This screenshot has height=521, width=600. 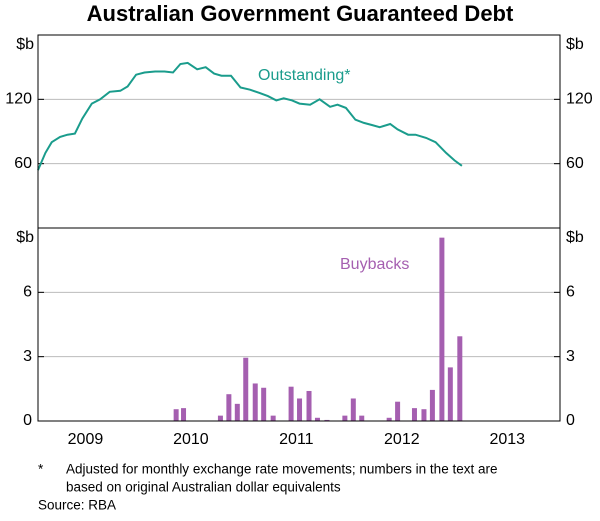 What do you see at coordinates (191, 439) in the screenshot?
I see `x-tick-label: 2010` at bounding box center [191, 439].